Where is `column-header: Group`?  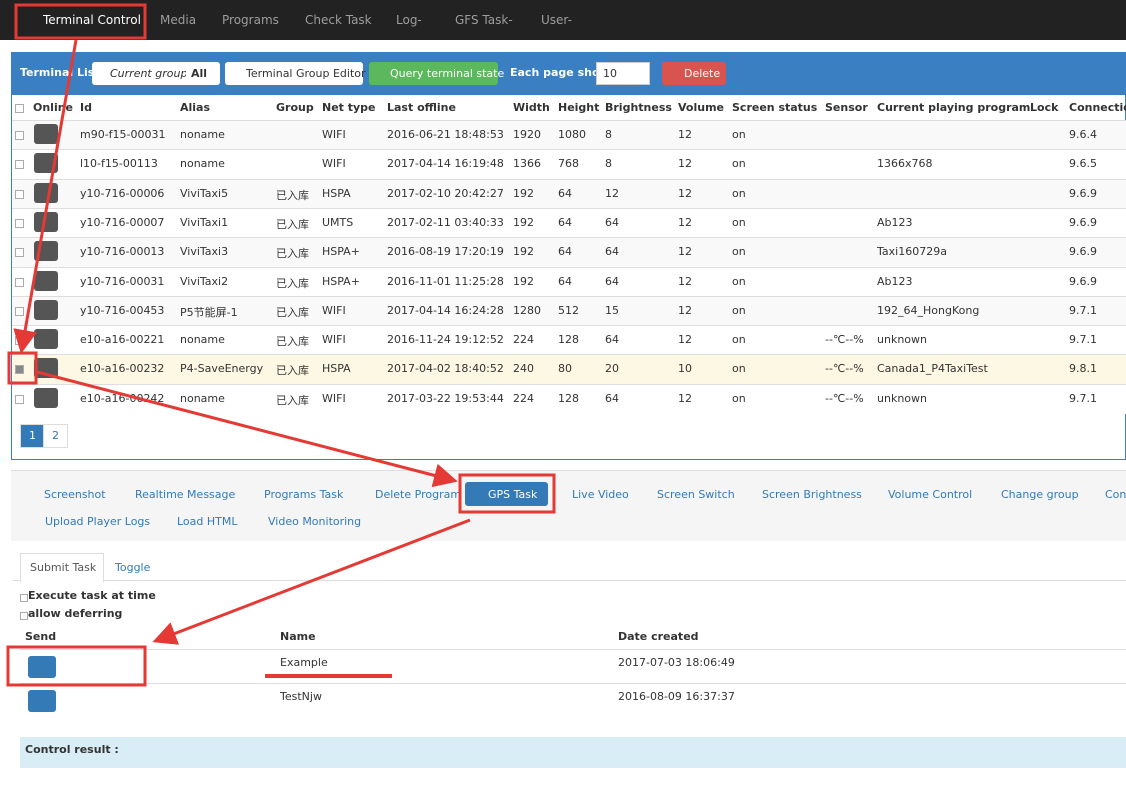
column-header: Group is located at coordinates (295, 107).